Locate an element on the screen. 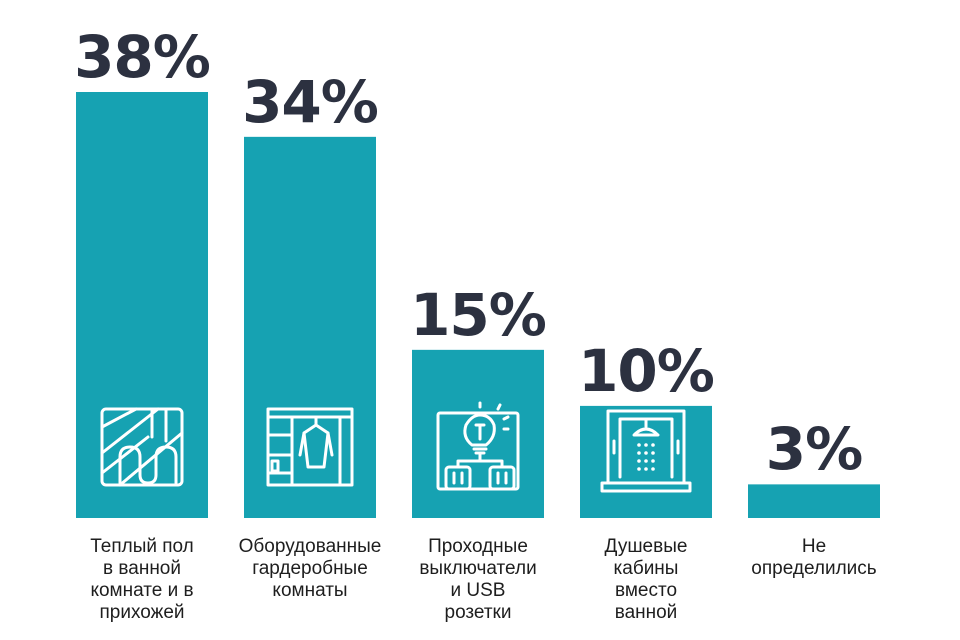  bar-value-label: 3% is located at coordinates (814, 449).